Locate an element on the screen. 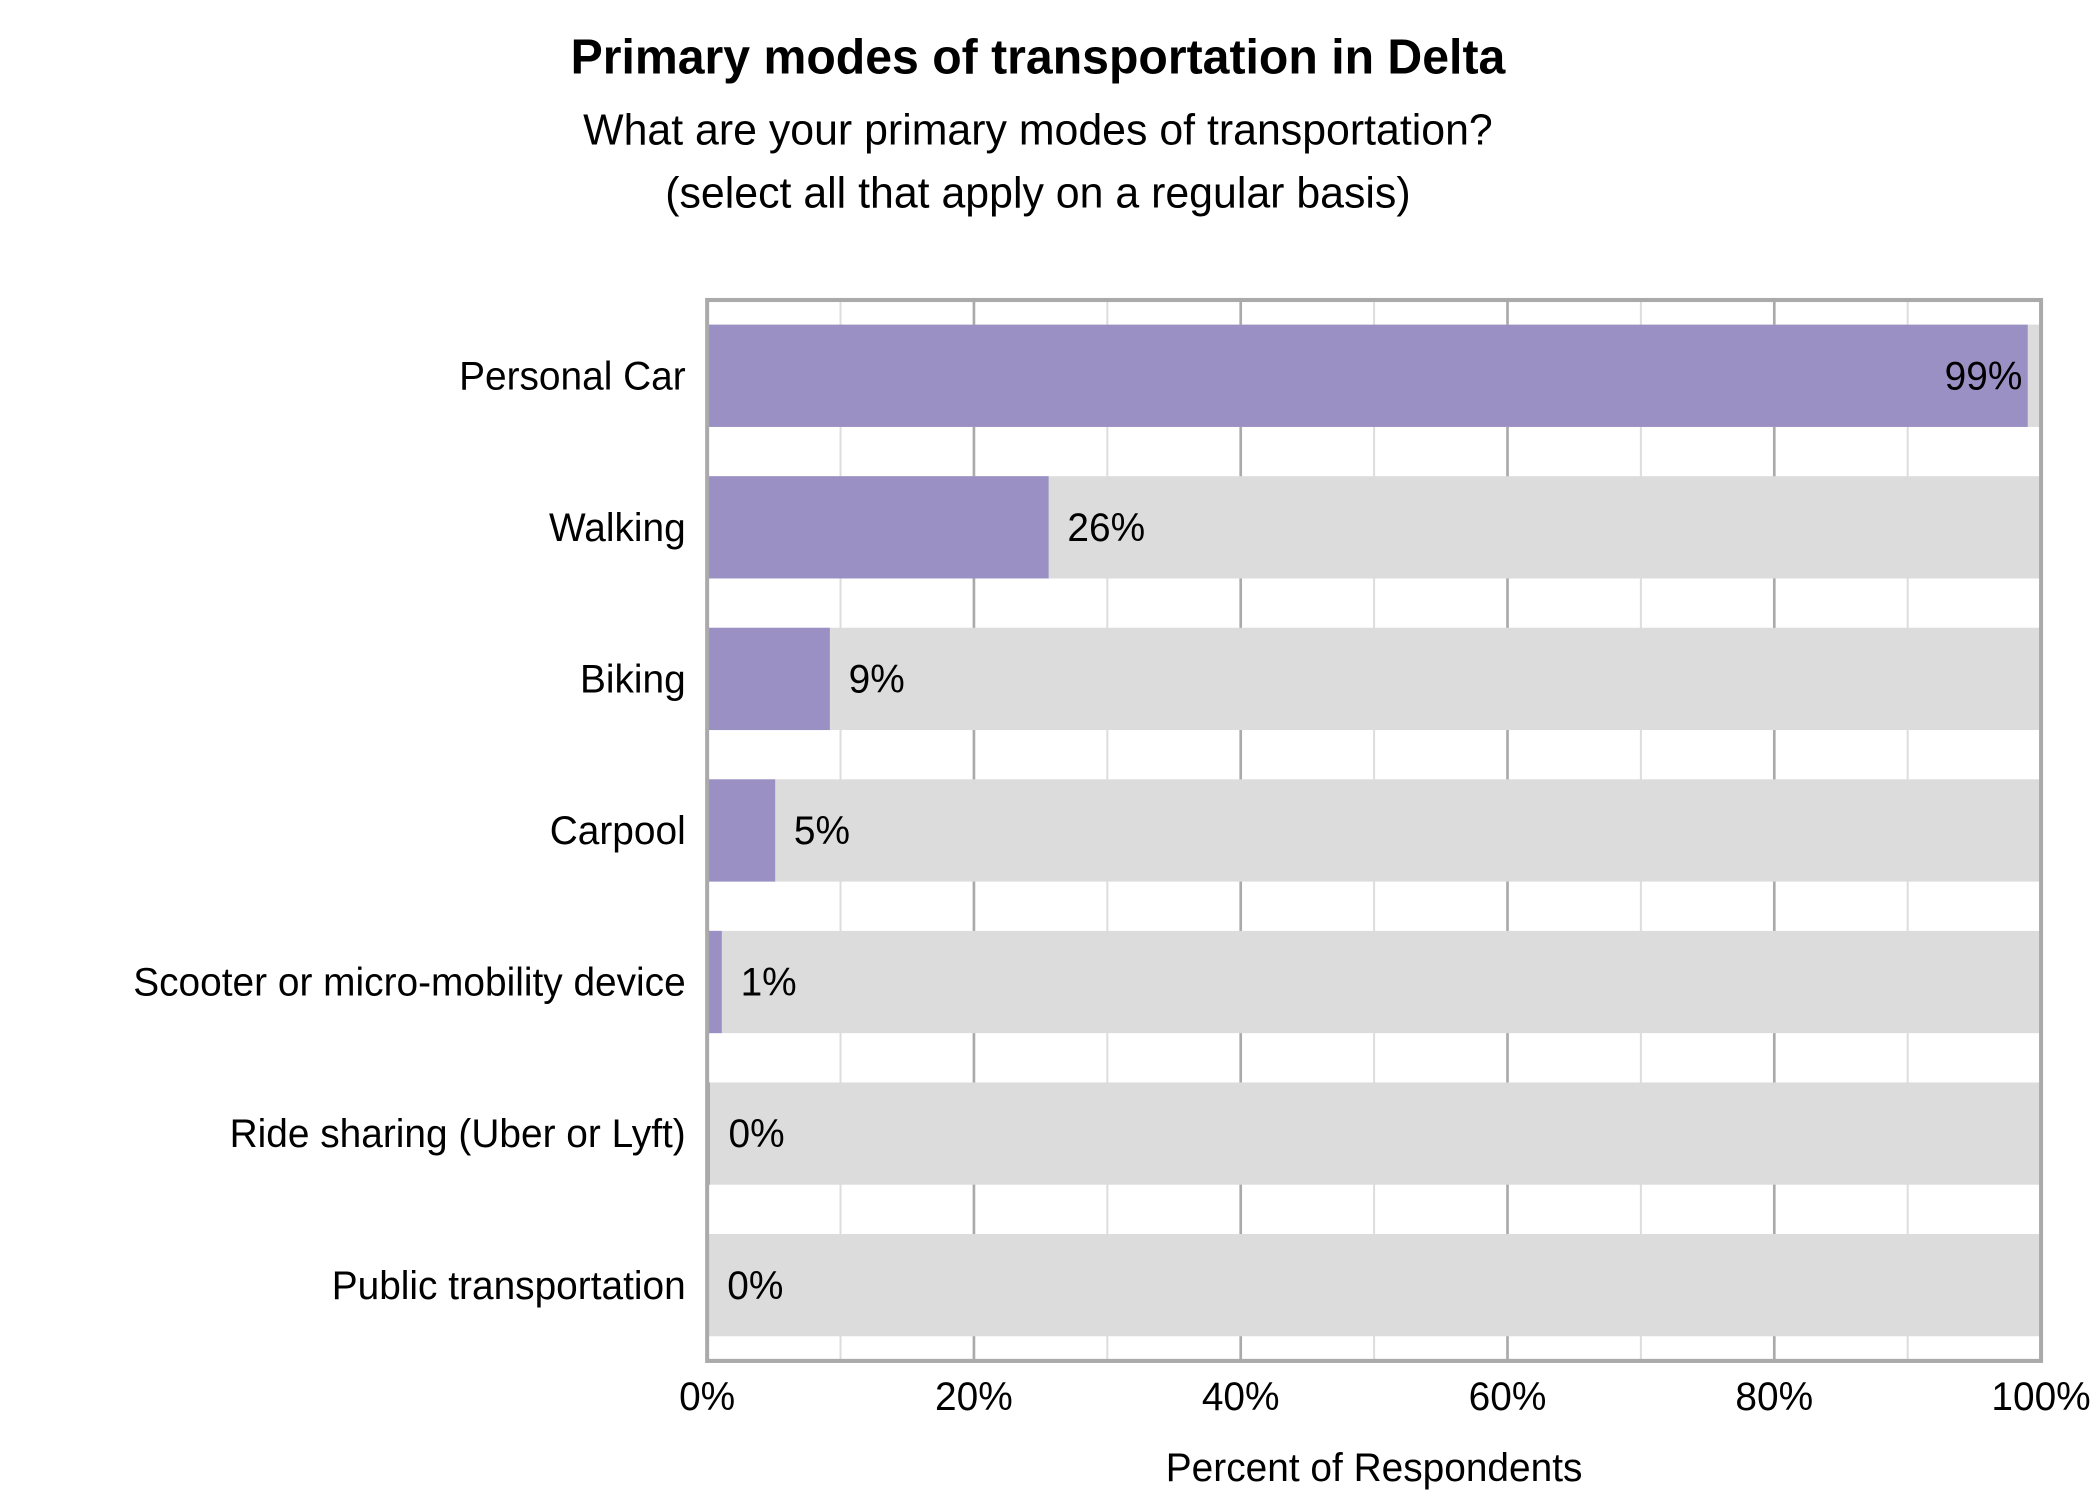  x-tick-label: 20% is located at coordinates (974, 1397).